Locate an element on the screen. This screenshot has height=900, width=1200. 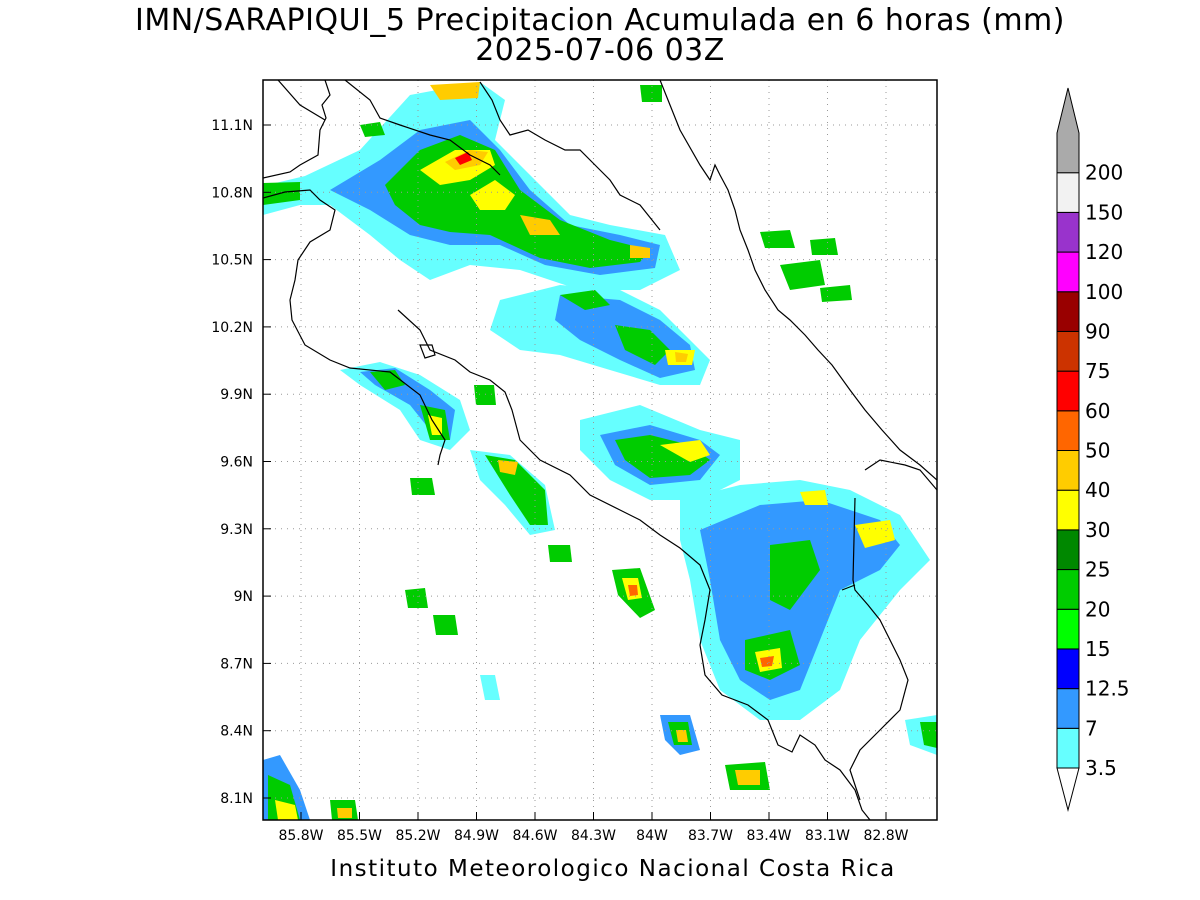
colorbar-label: 20 is located at coordinates (1097, 609).